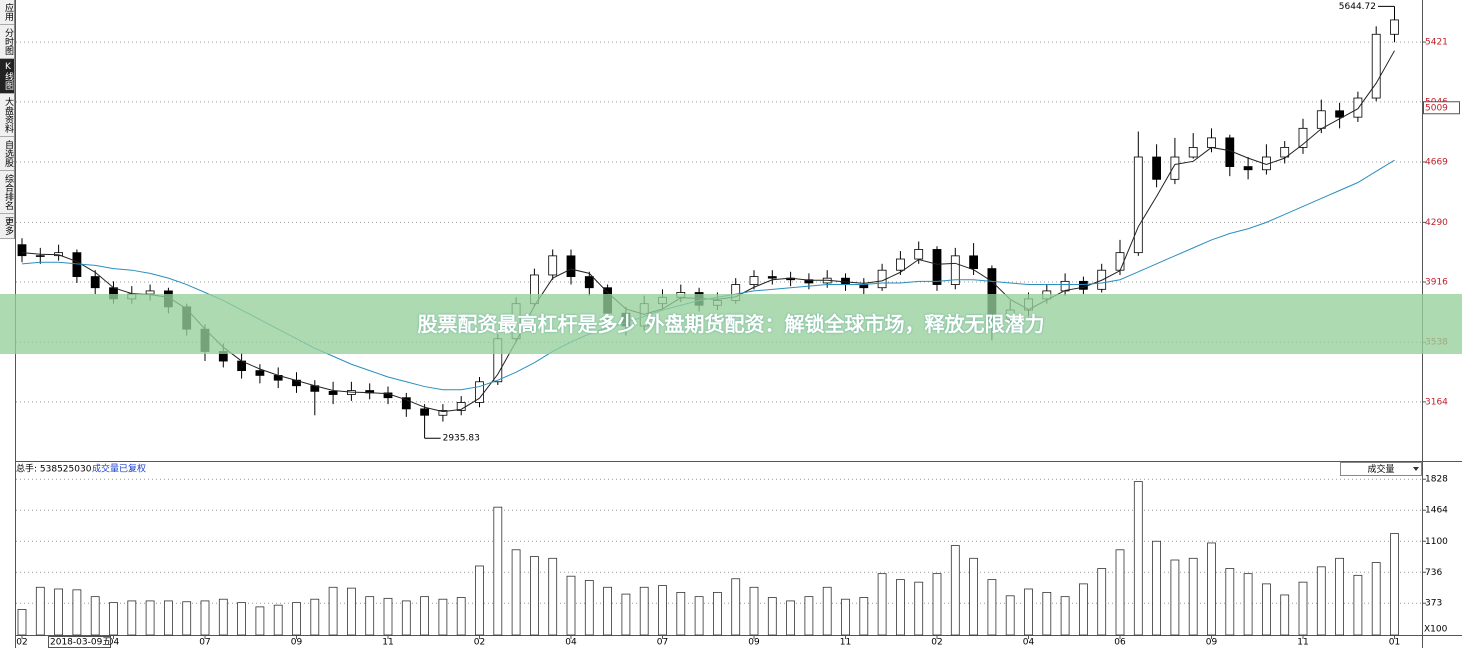 This screenshot has width=1462, height=648. Describe the element at coordinates (1436, 480) in the screenshot. I see `y-tick-label: 1828` at that location.